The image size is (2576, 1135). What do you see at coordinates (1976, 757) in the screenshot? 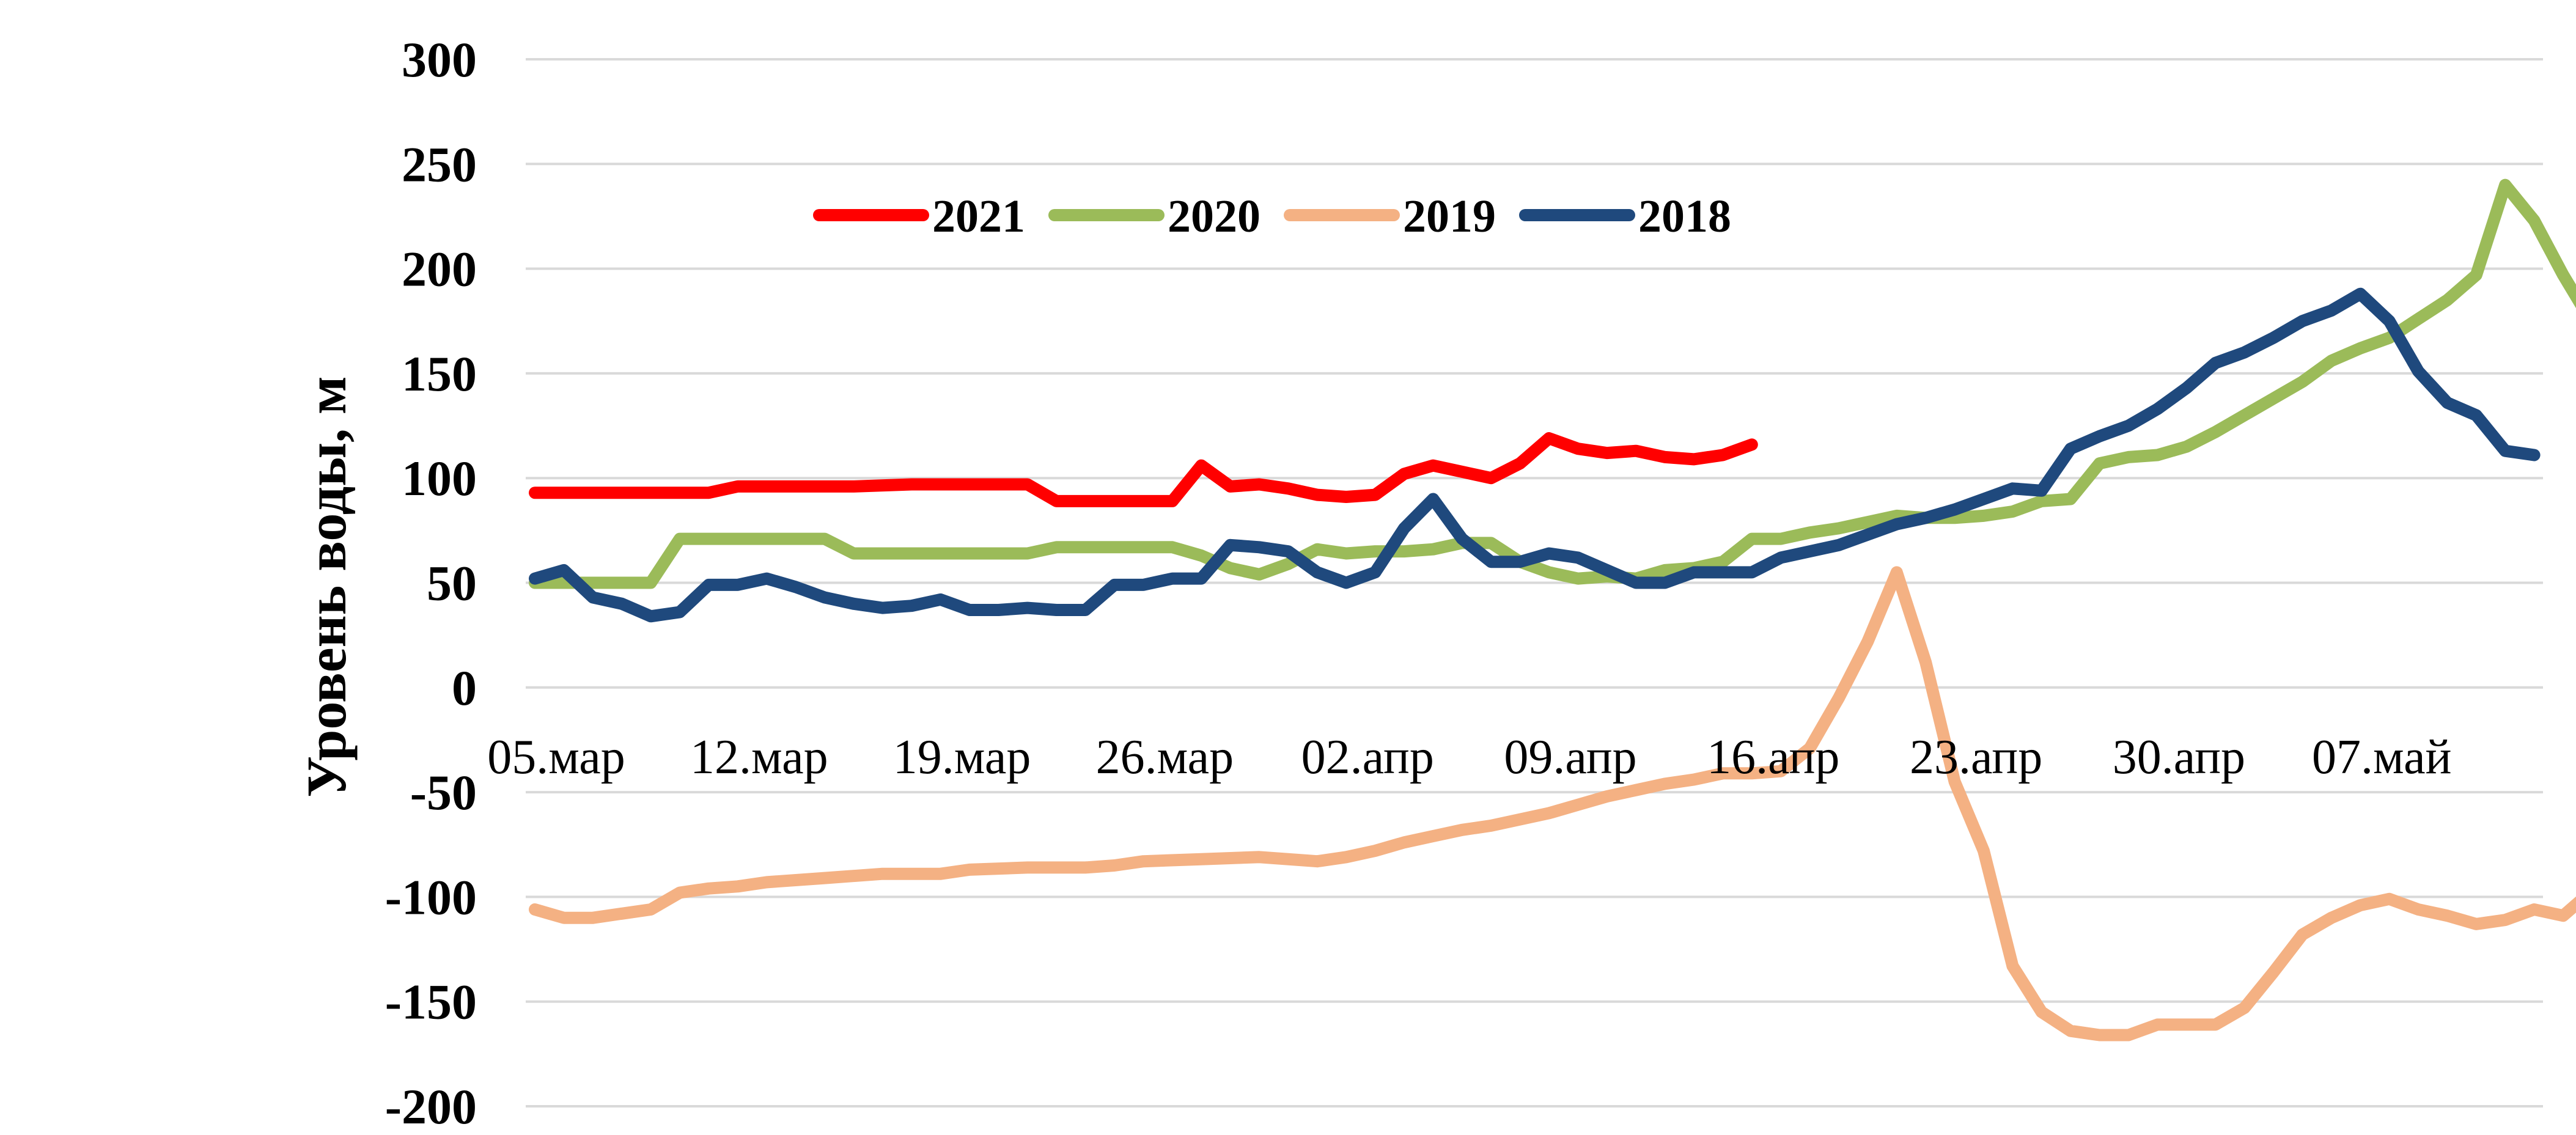
I see `x-tick-label: 23.апр` at bounding box center [1976, 757].